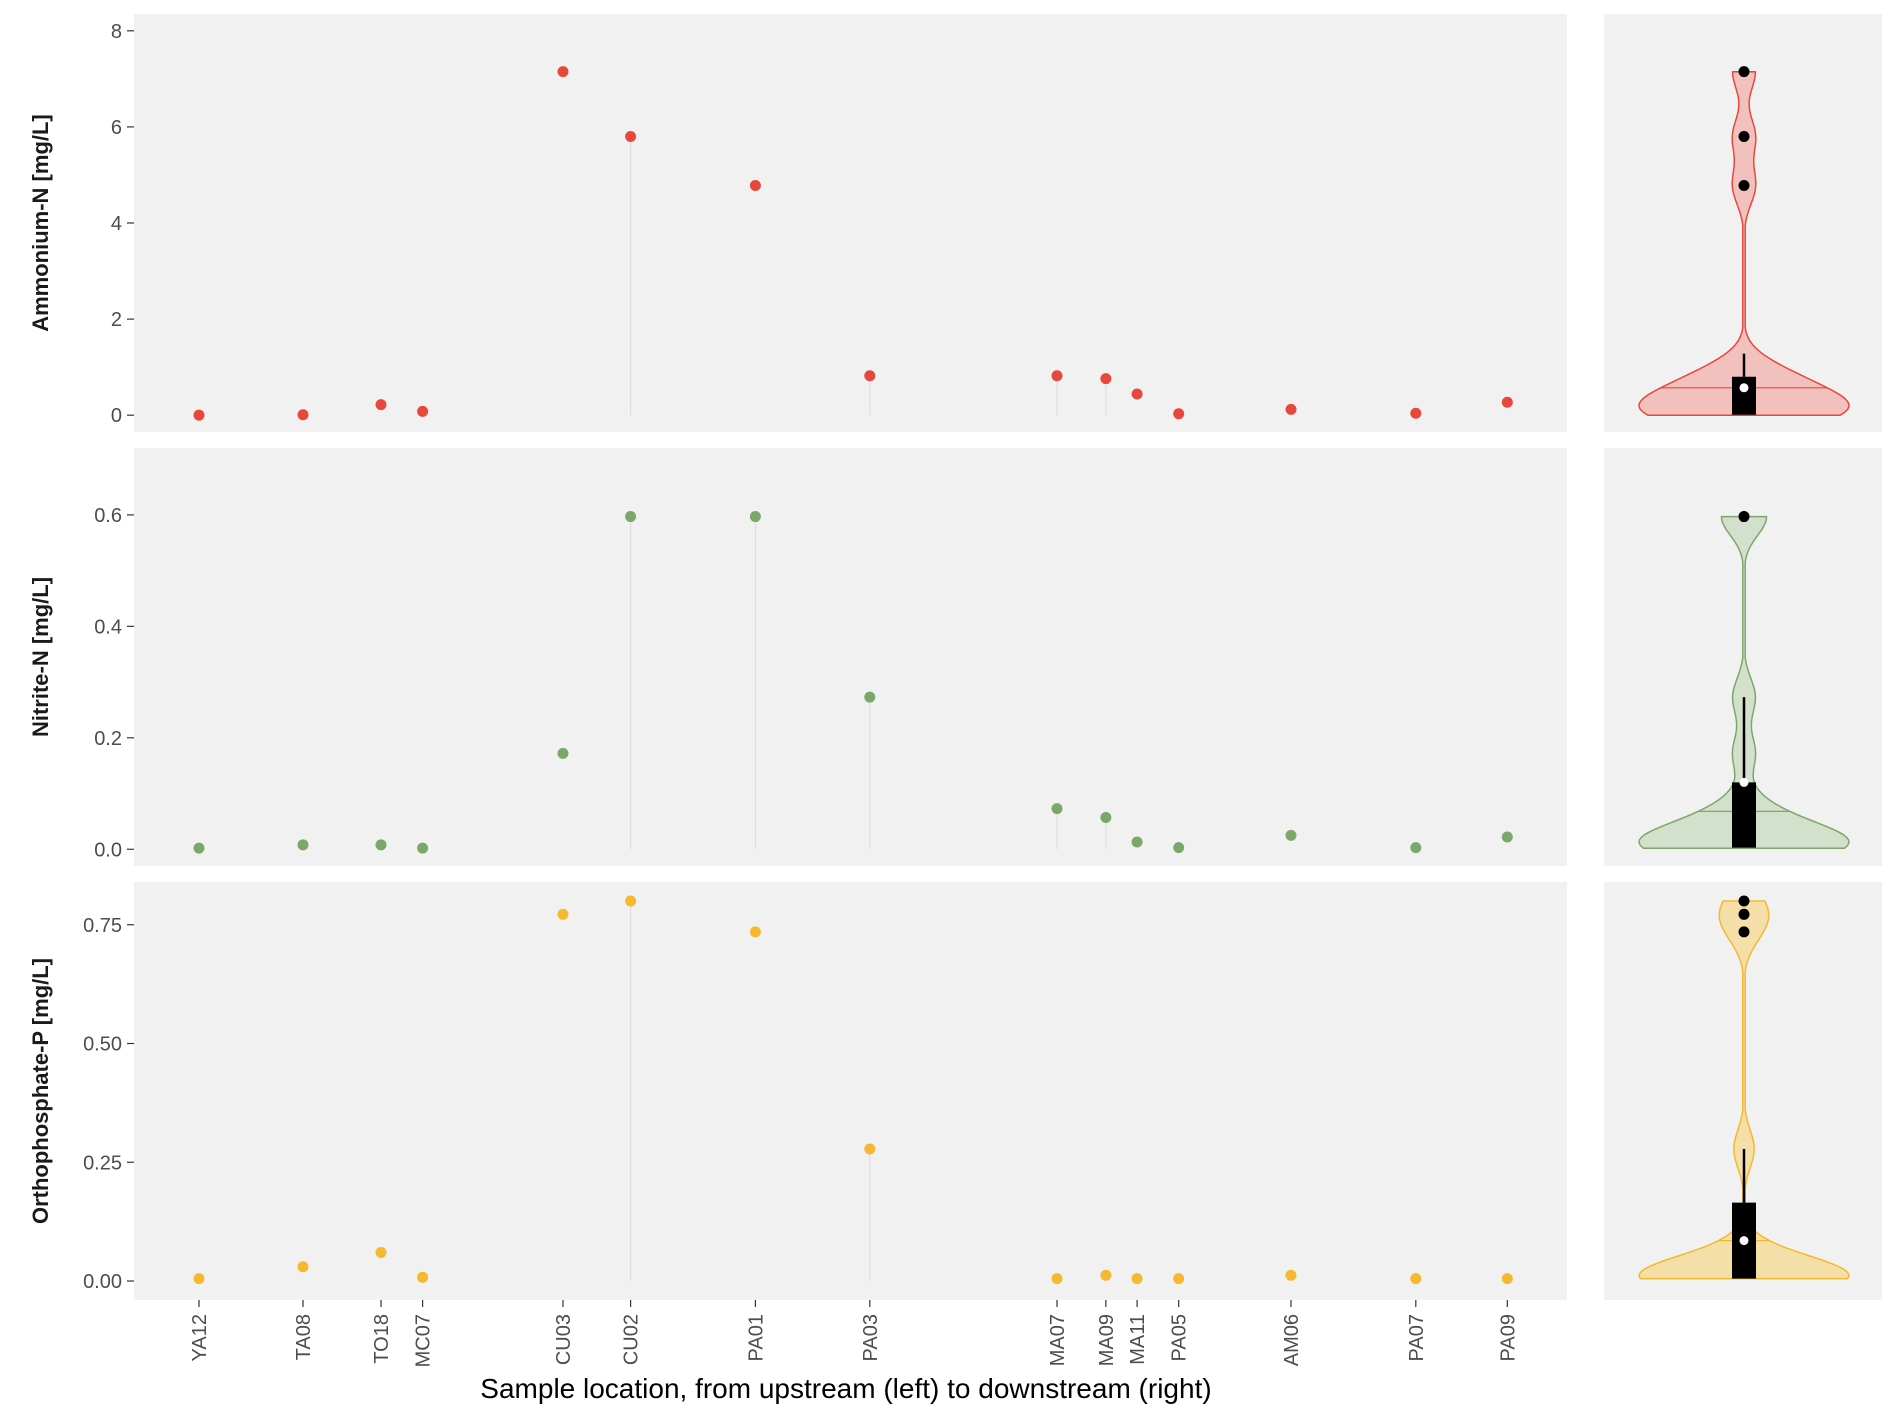 Image resolution: width=1889 pixels, height=1417 pixels. What do you see at coordinates (1744, 1090) in the screenshot?
I see `violin-orthophosphate` at bounding box center [1744, 1090].